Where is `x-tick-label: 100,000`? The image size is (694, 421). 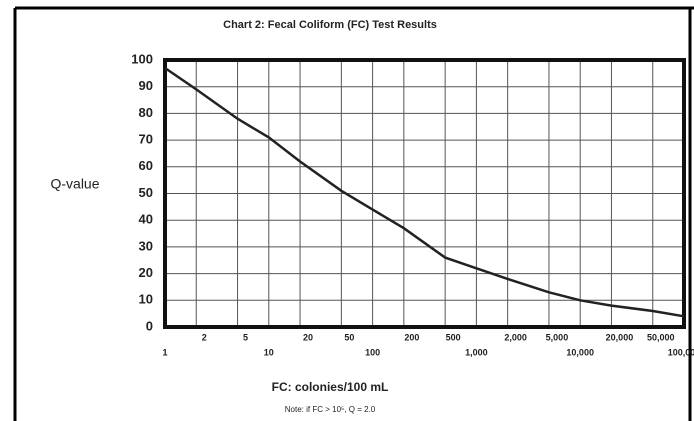
x-tick-label: 100,000 is located at coordinates (681, 352).